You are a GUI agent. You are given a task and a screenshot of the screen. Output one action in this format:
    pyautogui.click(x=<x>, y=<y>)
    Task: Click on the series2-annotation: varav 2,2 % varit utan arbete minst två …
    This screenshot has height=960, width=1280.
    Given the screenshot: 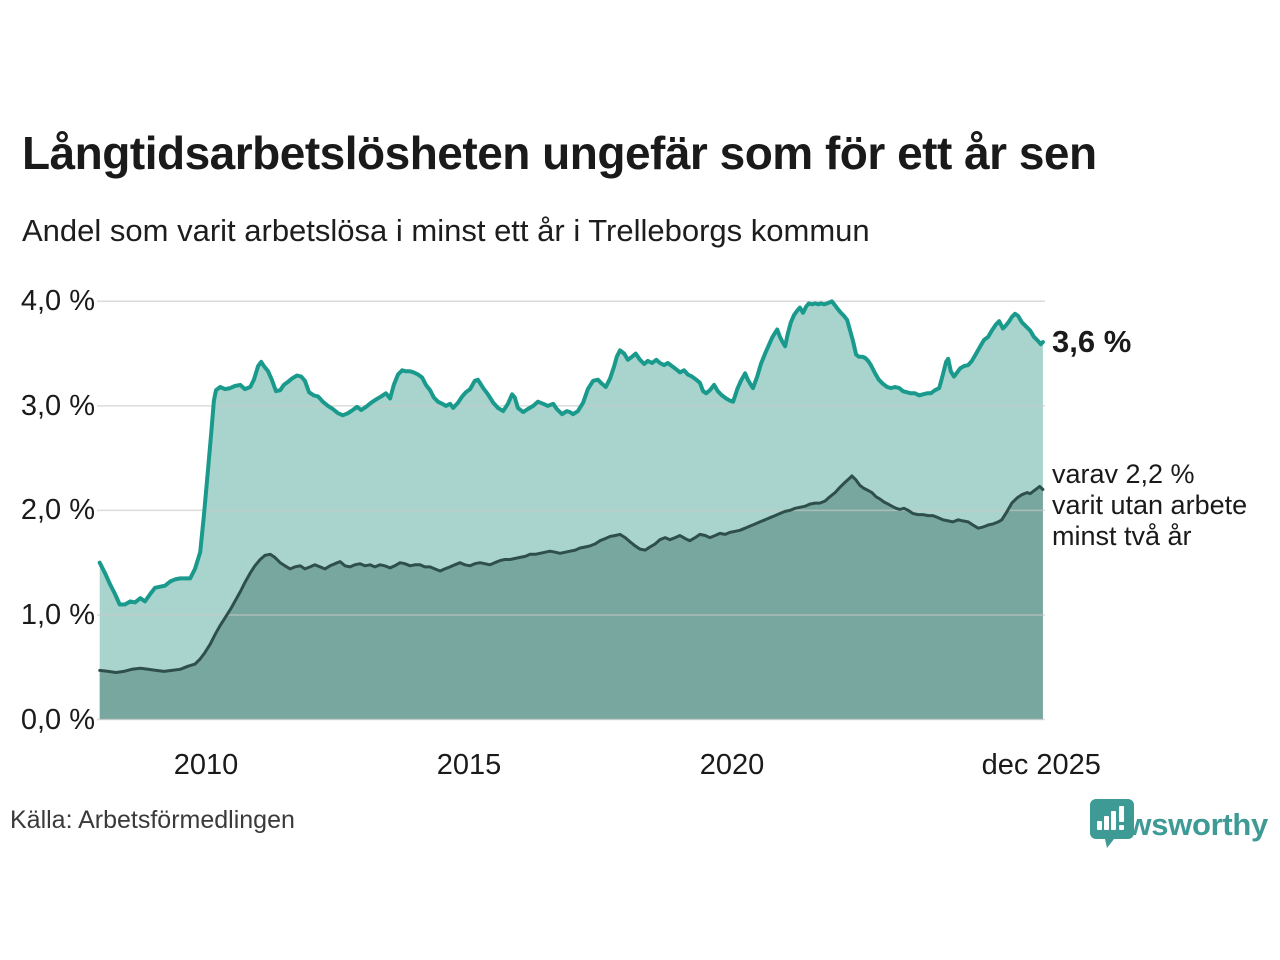 What is the action you would take?
    pyautogui.click(x=1149, y=505)
    